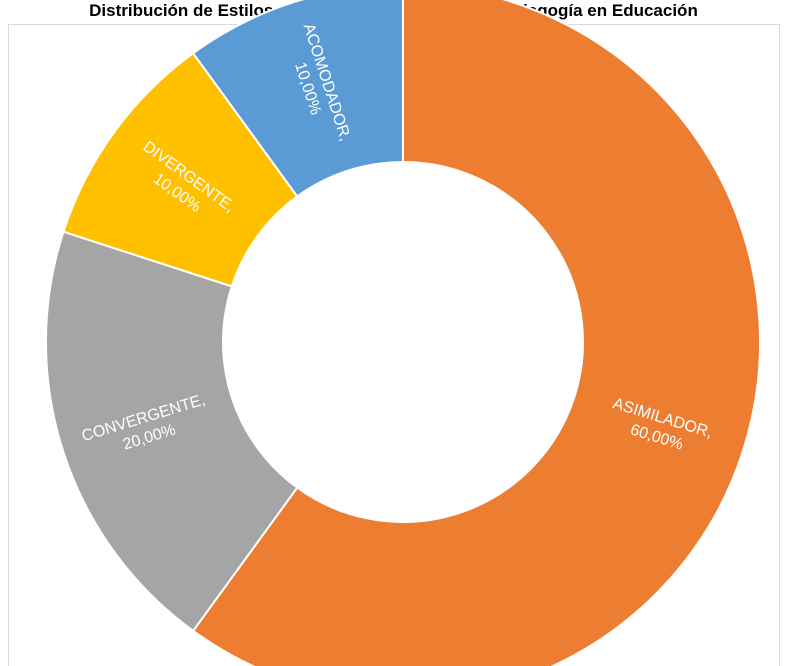  What do you see at coordinates (297, 99) in the screenshot?
I see `slice-acomodador` at bounding box center [297, 99].